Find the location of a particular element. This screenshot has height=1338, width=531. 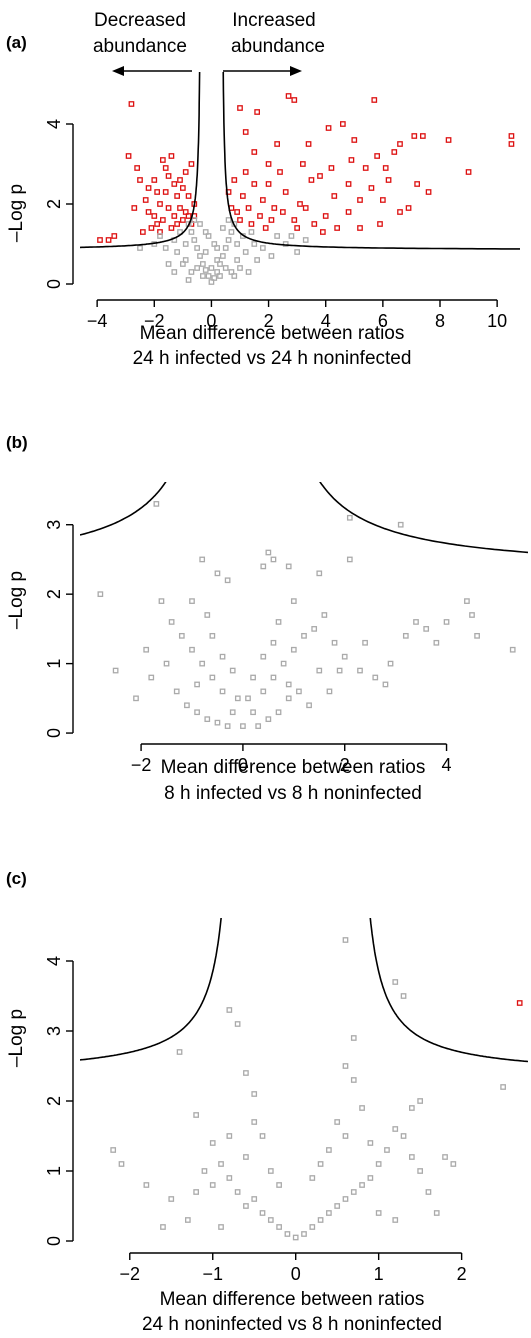

panel-a-y-tick-label: 4 is located at coordinates (54, 124).